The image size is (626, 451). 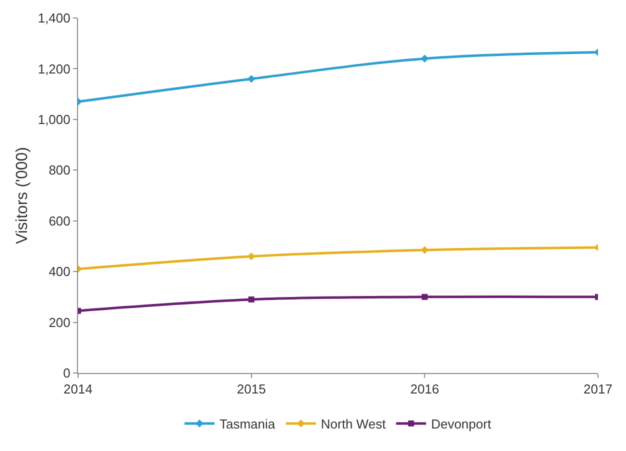 I want to click on x-tick-label: 2017, so click(x=598, y=389).